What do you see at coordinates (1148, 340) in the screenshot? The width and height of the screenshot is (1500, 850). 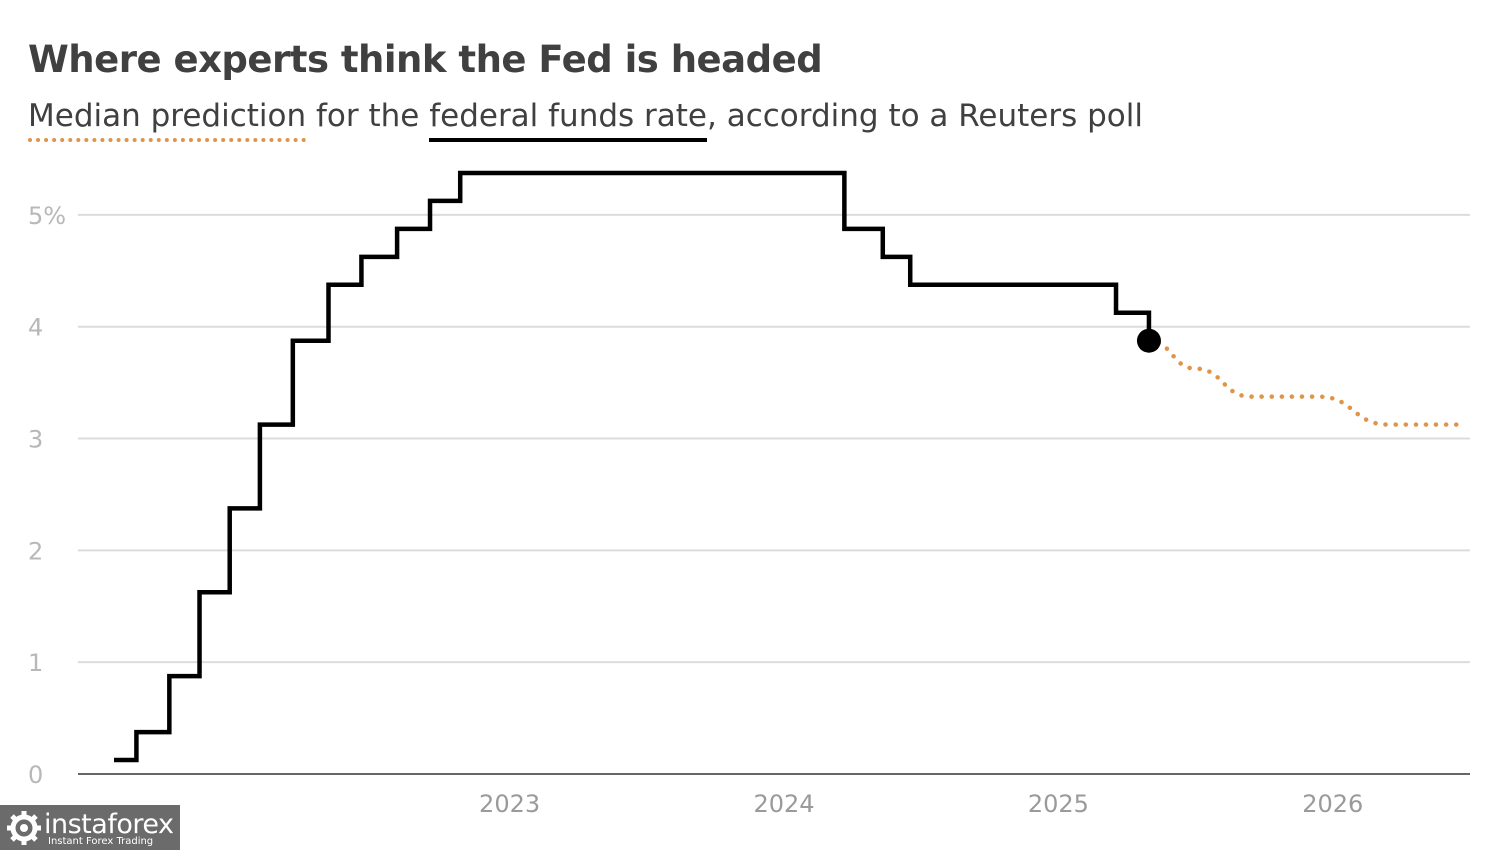 I see `current-rate-marker` at bounding box center [1148, 340].